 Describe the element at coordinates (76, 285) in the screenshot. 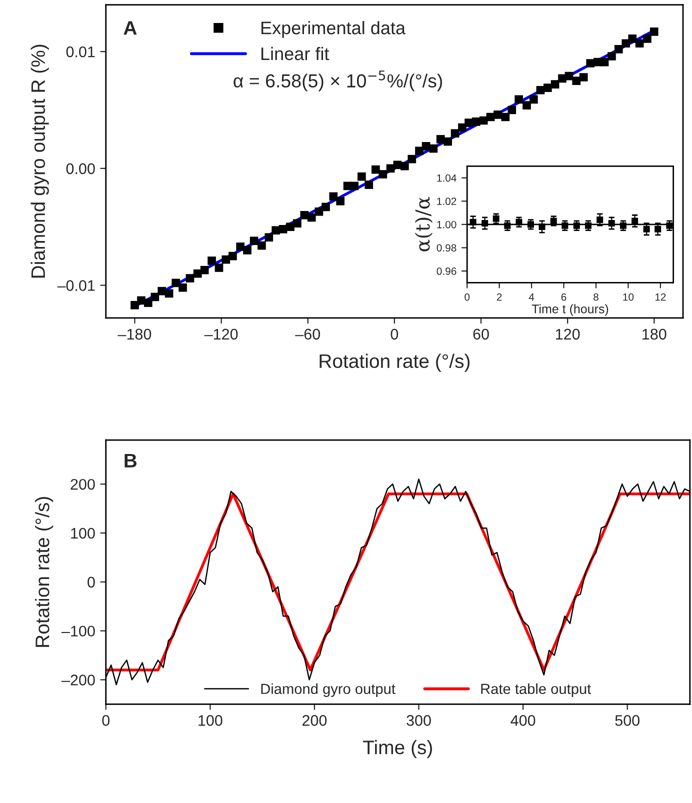

I see `y-tick-label: –0.01` at that location.